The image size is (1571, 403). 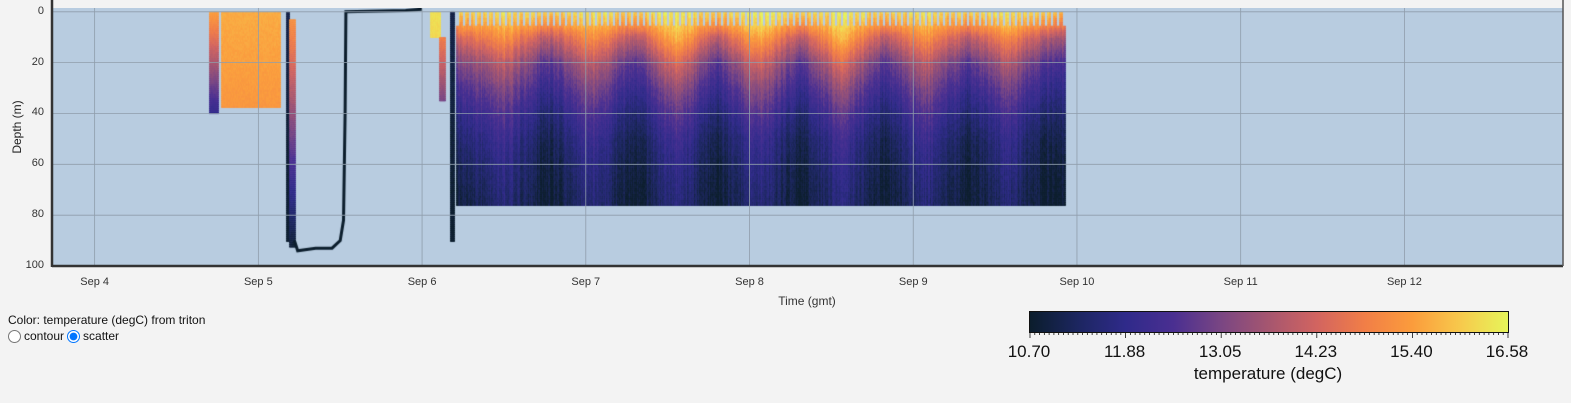 What do you see at coordinates (1268, 373) in the screenshot?
I see `colorbar-label: temperature (degC)` at bounding box center [1268, 373].